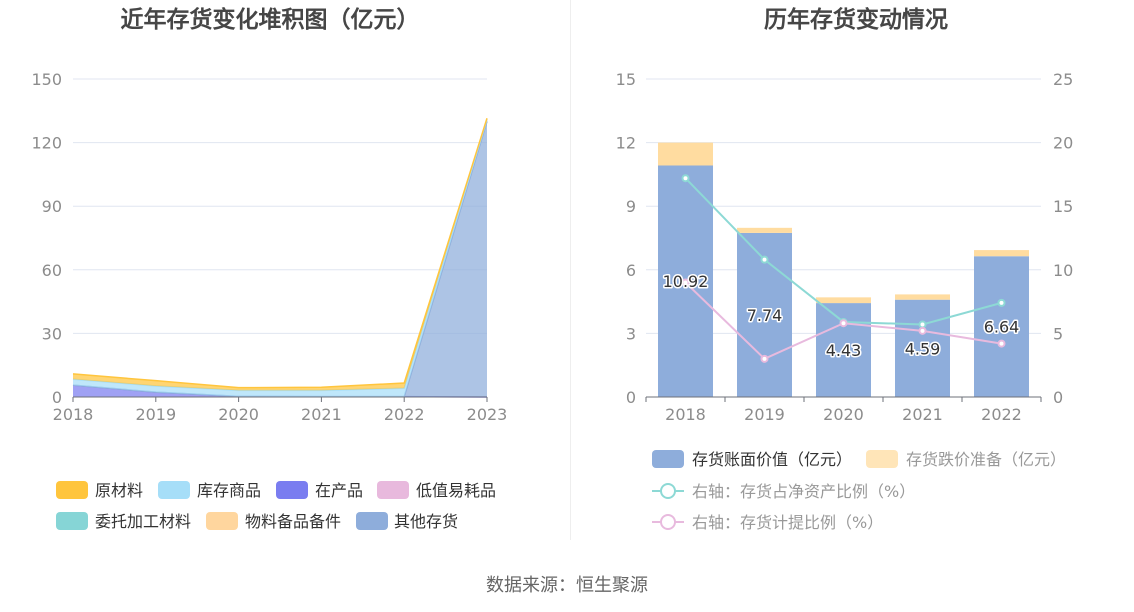 Image resolution: width=1134 pixels, height=612 pixels. I want to click on bar-data-label: 7.74, so click(765, 315).